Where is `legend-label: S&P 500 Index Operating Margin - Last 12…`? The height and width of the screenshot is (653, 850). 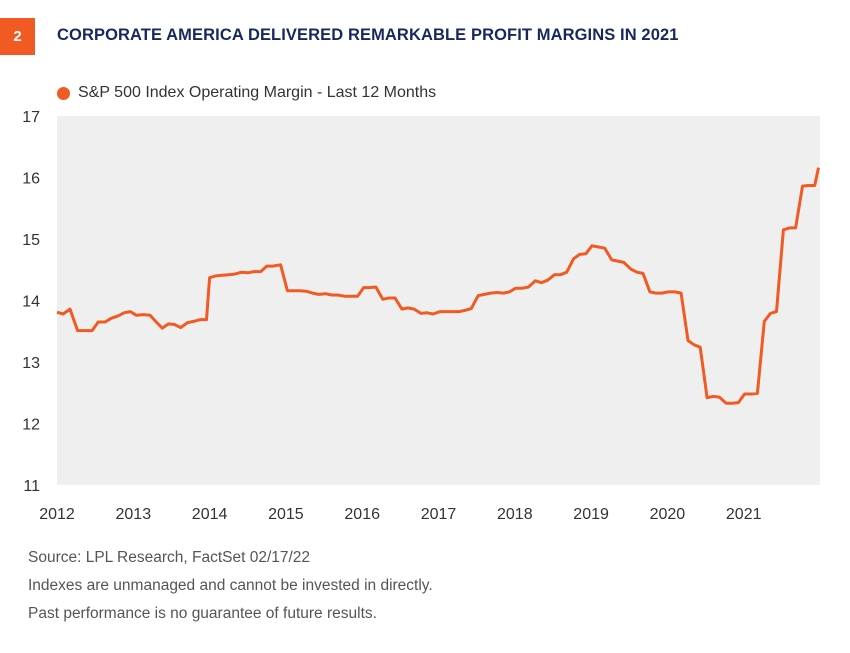 legend-label: S&P 500 Index Operating Margin - Last 12… is located at coordinates (257, 92).